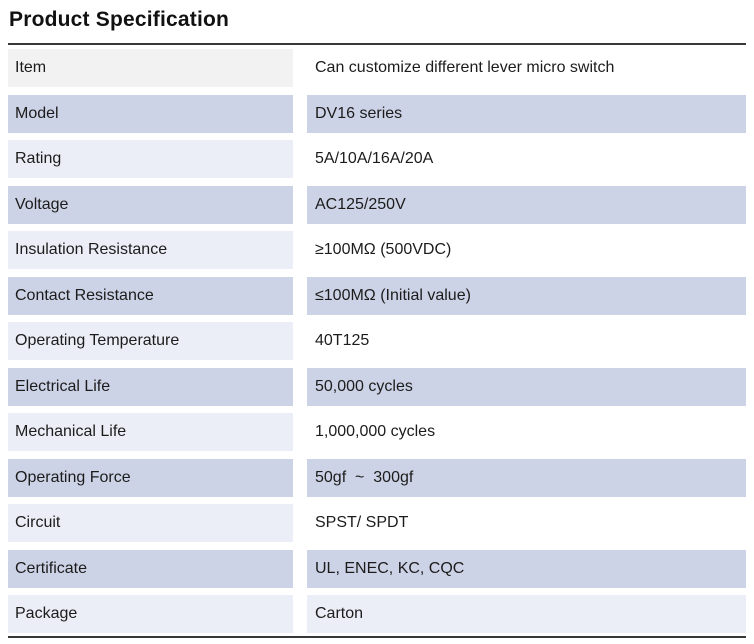 Image resolution: width=754 pixels, height=644 pixels. I want to click on row-value-cell: 50,000 cycles, so click(526, 386).